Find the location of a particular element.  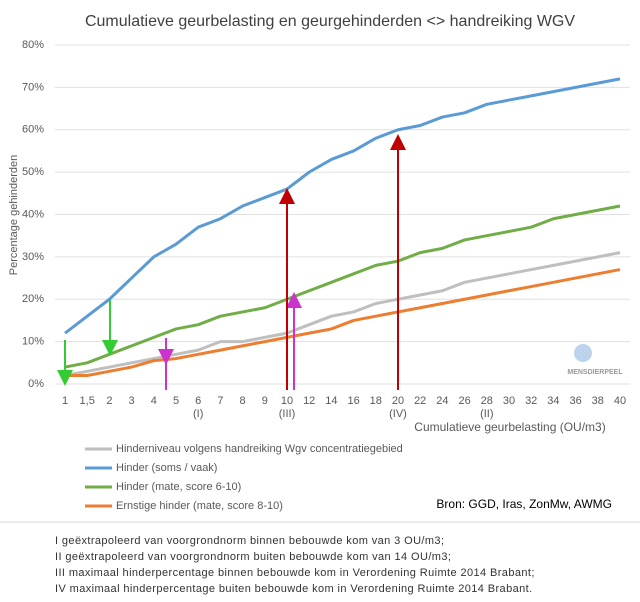

x-tick-label: 26 is located at coordinates (464, 401).